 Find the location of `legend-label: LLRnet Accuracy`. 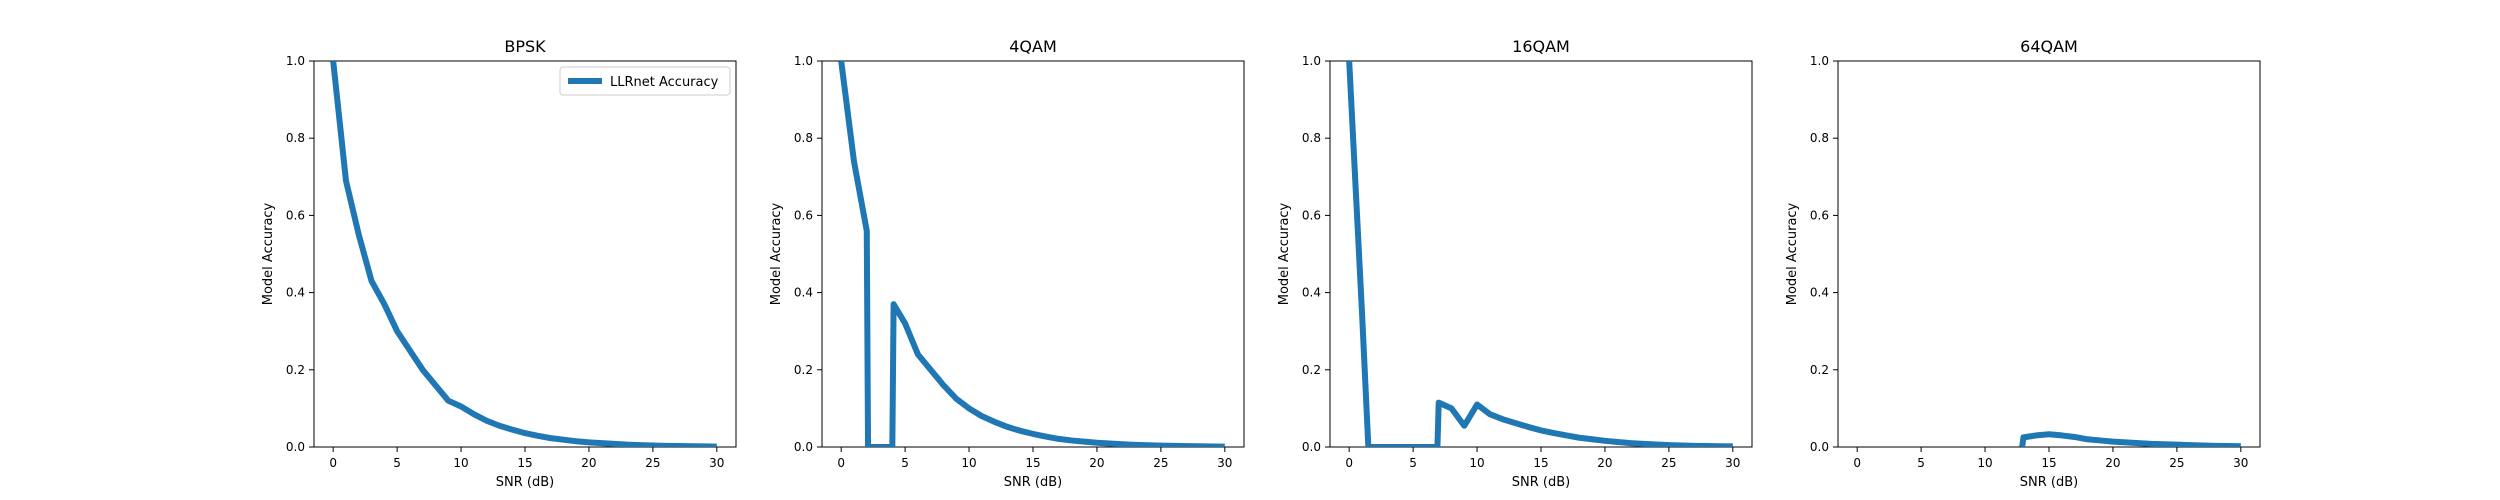

legend-label: LLRnet Accuracy is located at coordinates (664, 82).